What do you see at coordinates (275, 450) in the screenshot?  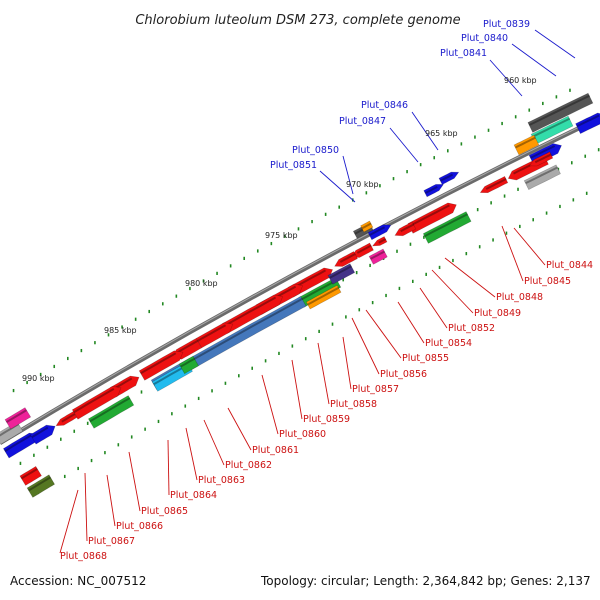 I see `gene-label-plut-0861: Plut_0861` at bounding box center [275, 450].